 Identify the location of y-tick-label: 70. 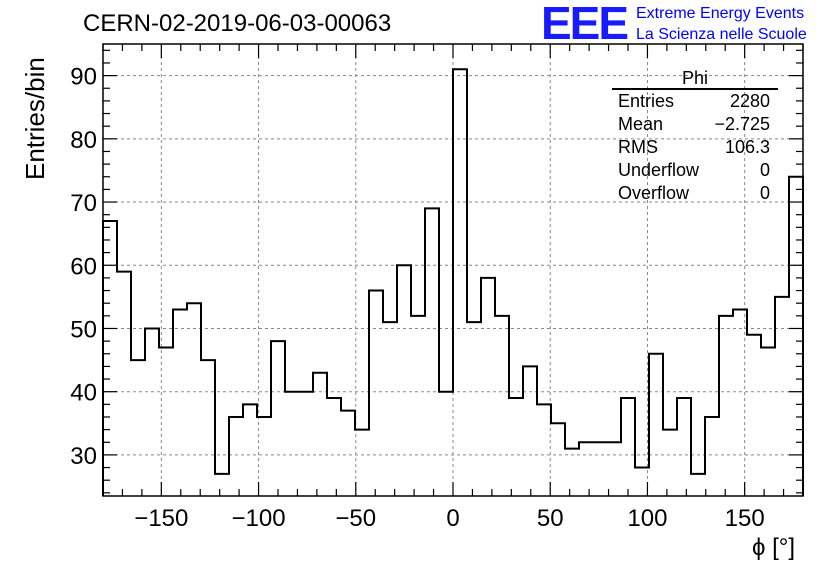
(83, 203).